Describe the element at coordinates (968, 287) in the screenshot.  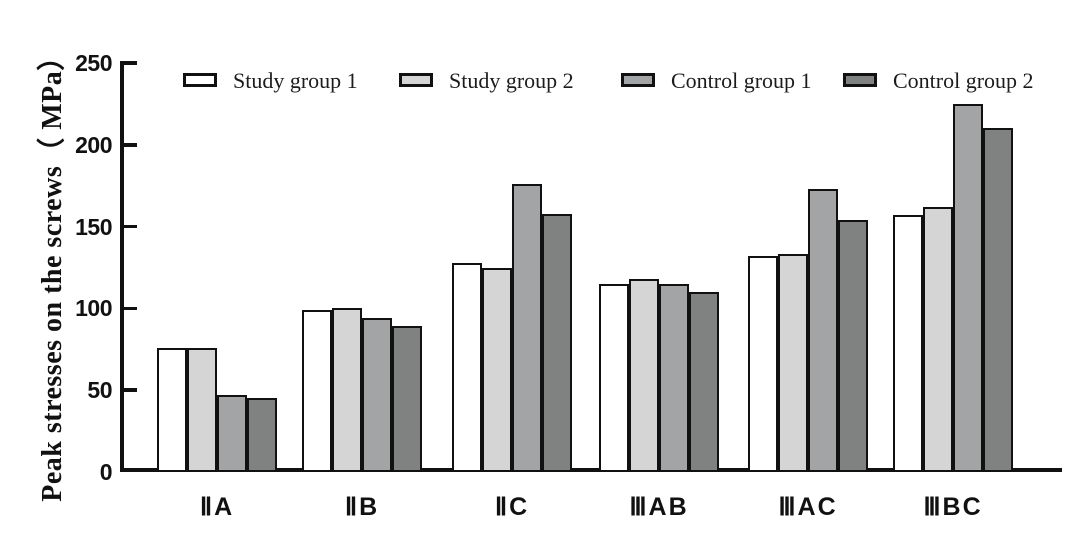
I see `bar-ⅢBC-control-group-1` at that location.